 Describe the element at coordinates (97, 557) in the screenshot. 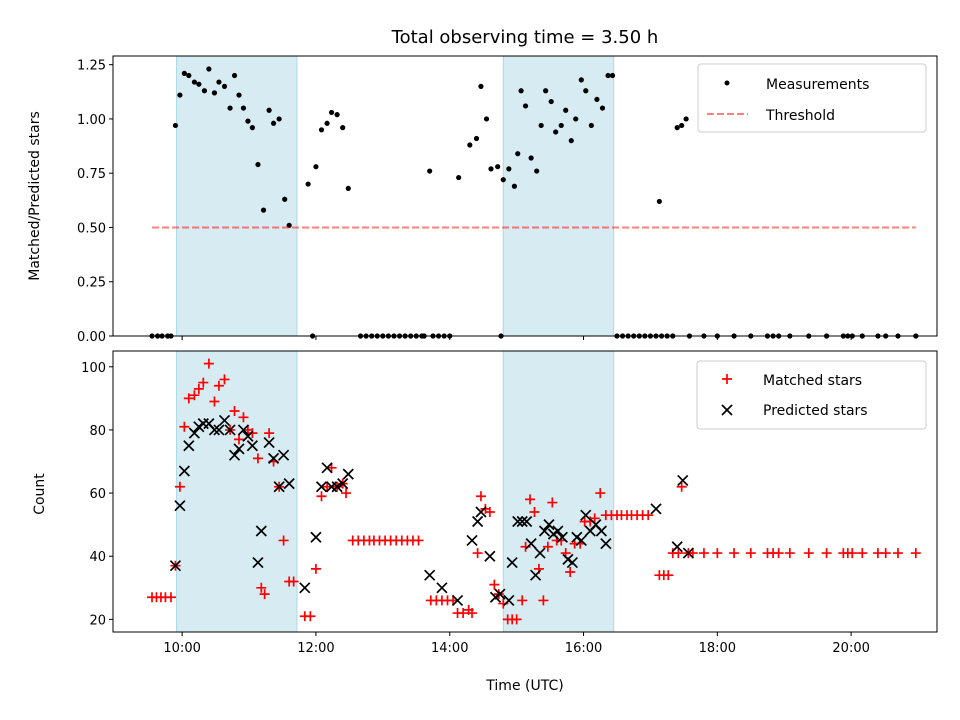

I see `y-tick-label: 40` at that location.